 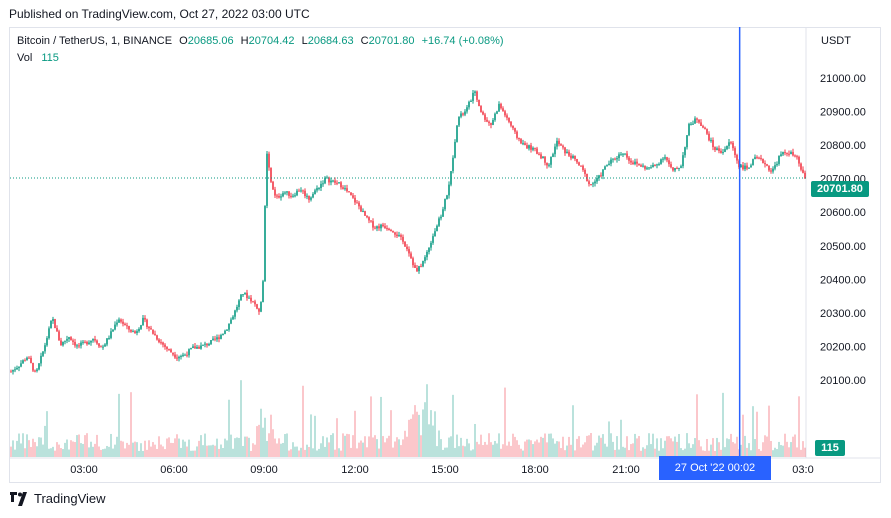 What do you see at coordinates (843, 314) in the screenshot?
I see `y-tick-label: 20300.00` at bounding box center [843, 314].